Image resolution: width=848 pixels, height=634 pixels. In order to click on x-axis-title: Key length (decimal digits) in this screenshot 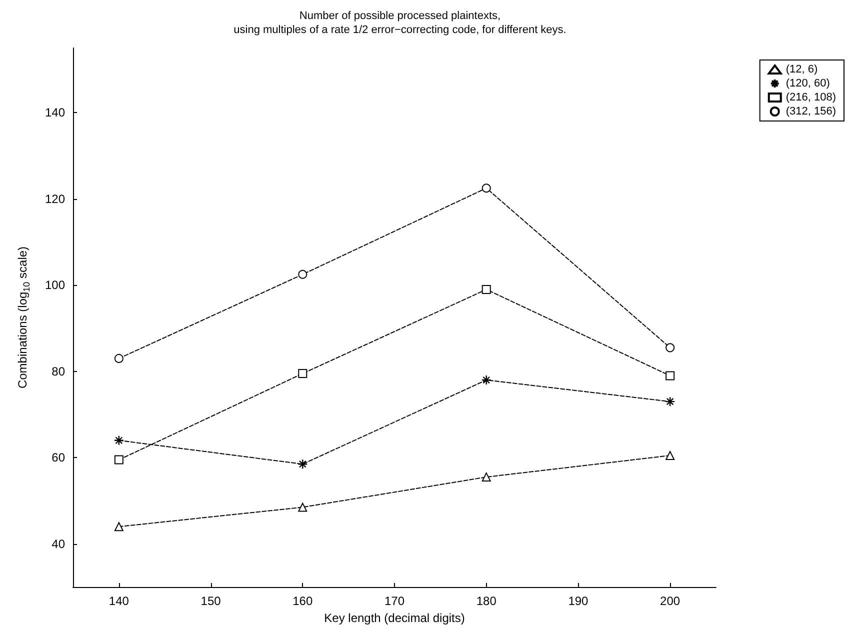, I will do `click(394, 617)`.